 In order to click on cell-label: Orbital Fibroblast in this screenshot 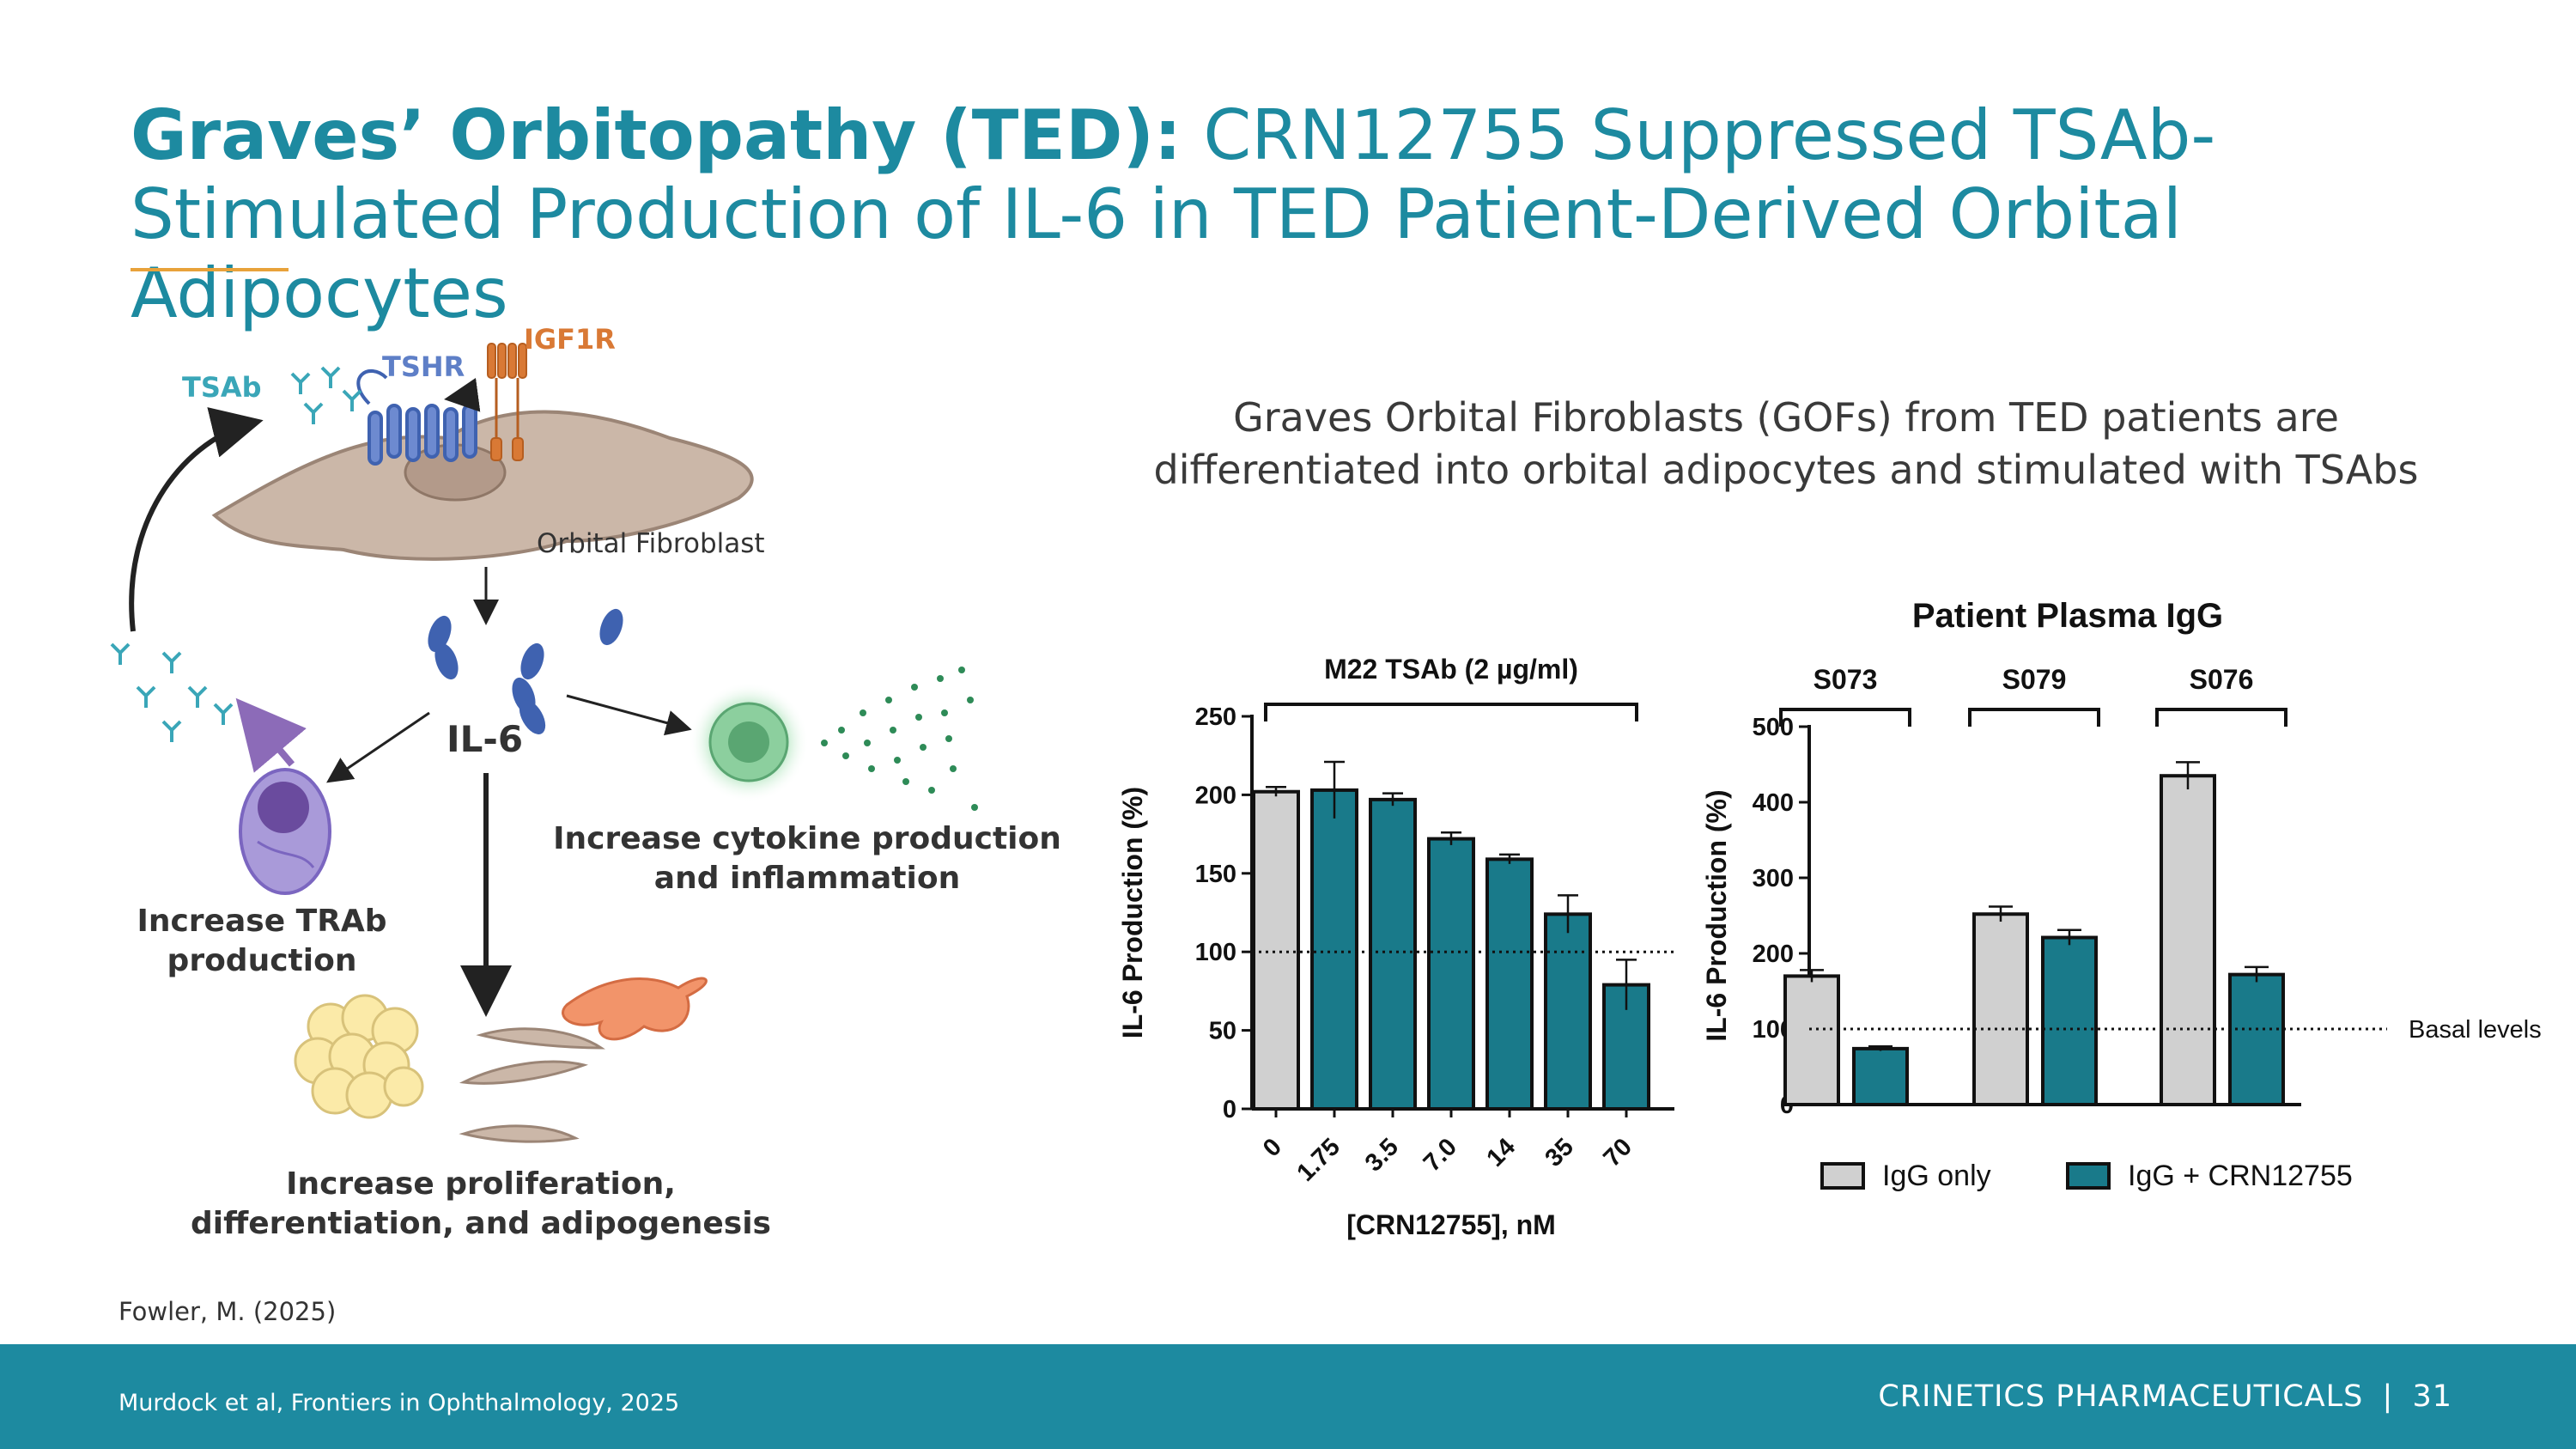, I will do `click(651, 543)`.